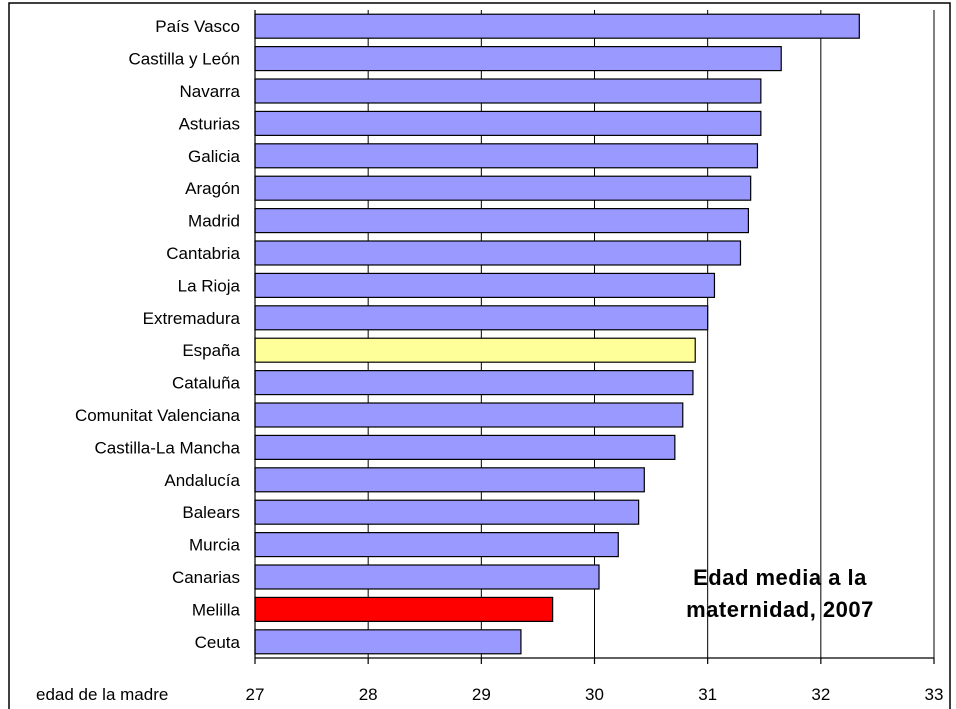 The width and height of the screenshot is (956, 709). What do you see at coordinates (214, 221) in the screenshot?
I see `category-label-6: Madrid` at bounding box center [214, 221].